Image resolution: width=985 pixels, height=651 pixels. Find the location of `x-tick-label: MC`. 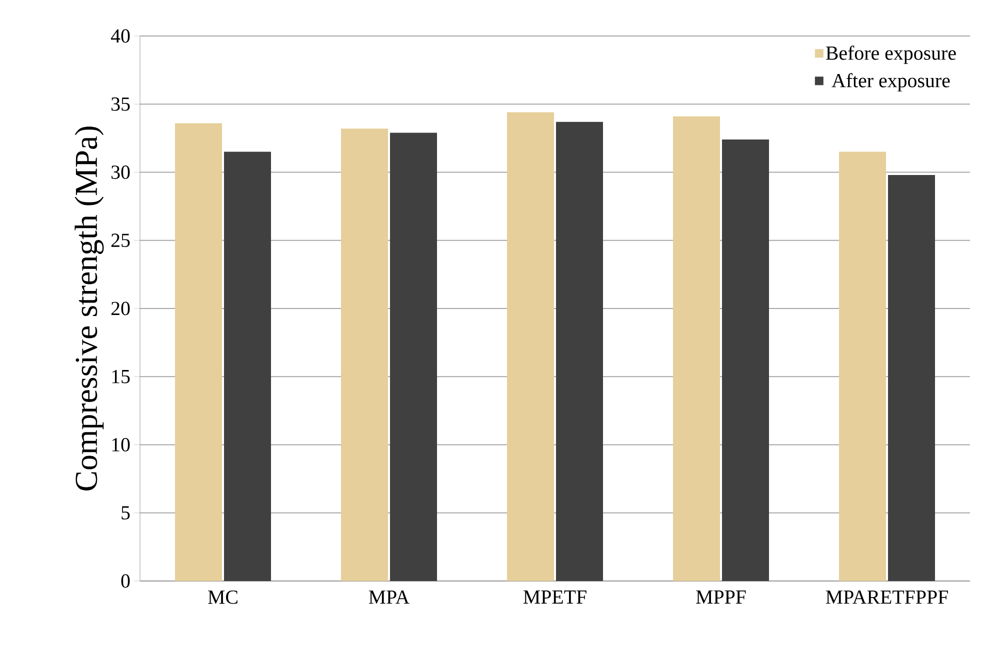

x-tick-label: MC is located at coordinates (223, 597).